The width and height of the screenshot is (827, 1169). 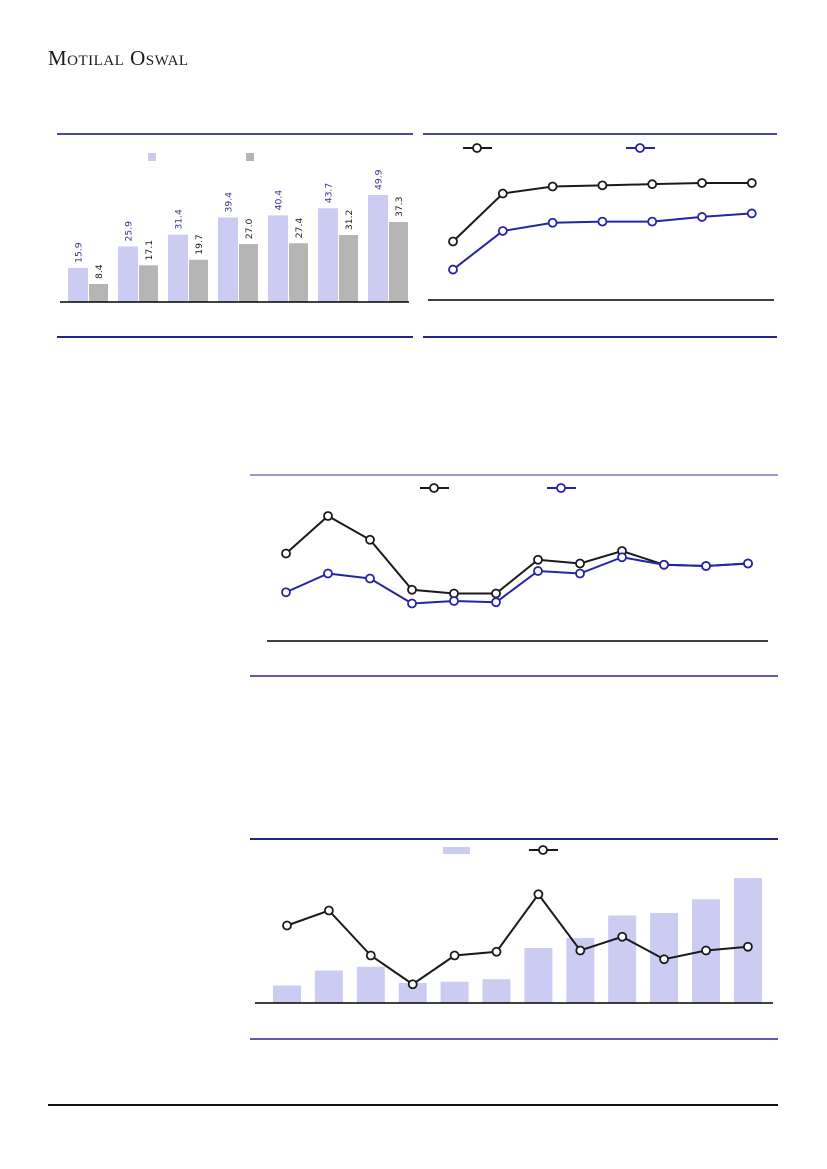 I want to click on line-chart-top-right-canvas, so click(x=601, y=222).